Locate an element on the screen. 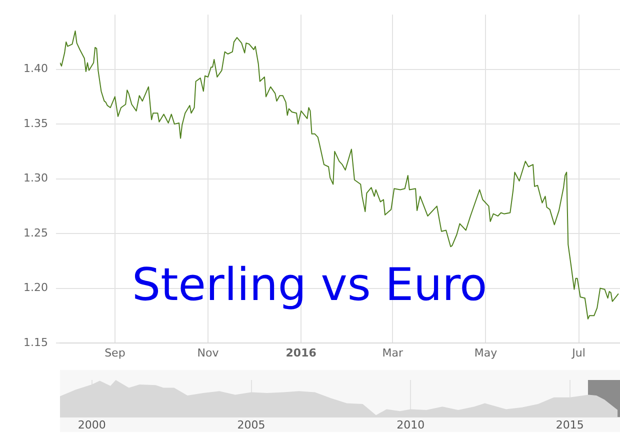  x-tick-label: 2000 is located at coordinates (92, 425).